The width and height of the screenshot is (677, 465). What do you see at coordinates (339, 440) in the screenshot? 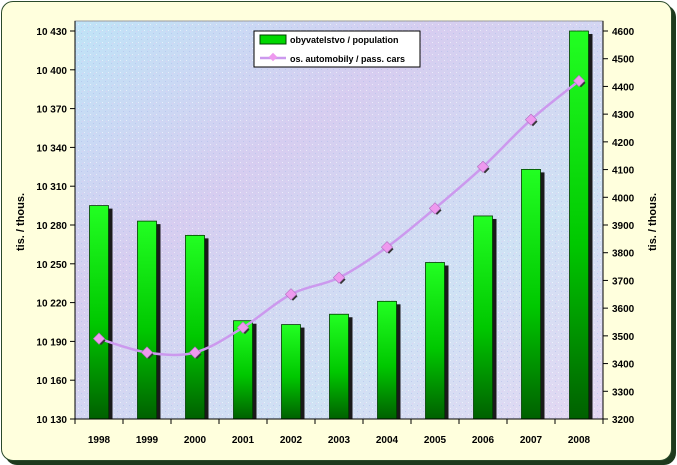
I see `x-tick-label: 2003` at bounding box center [339, 440].